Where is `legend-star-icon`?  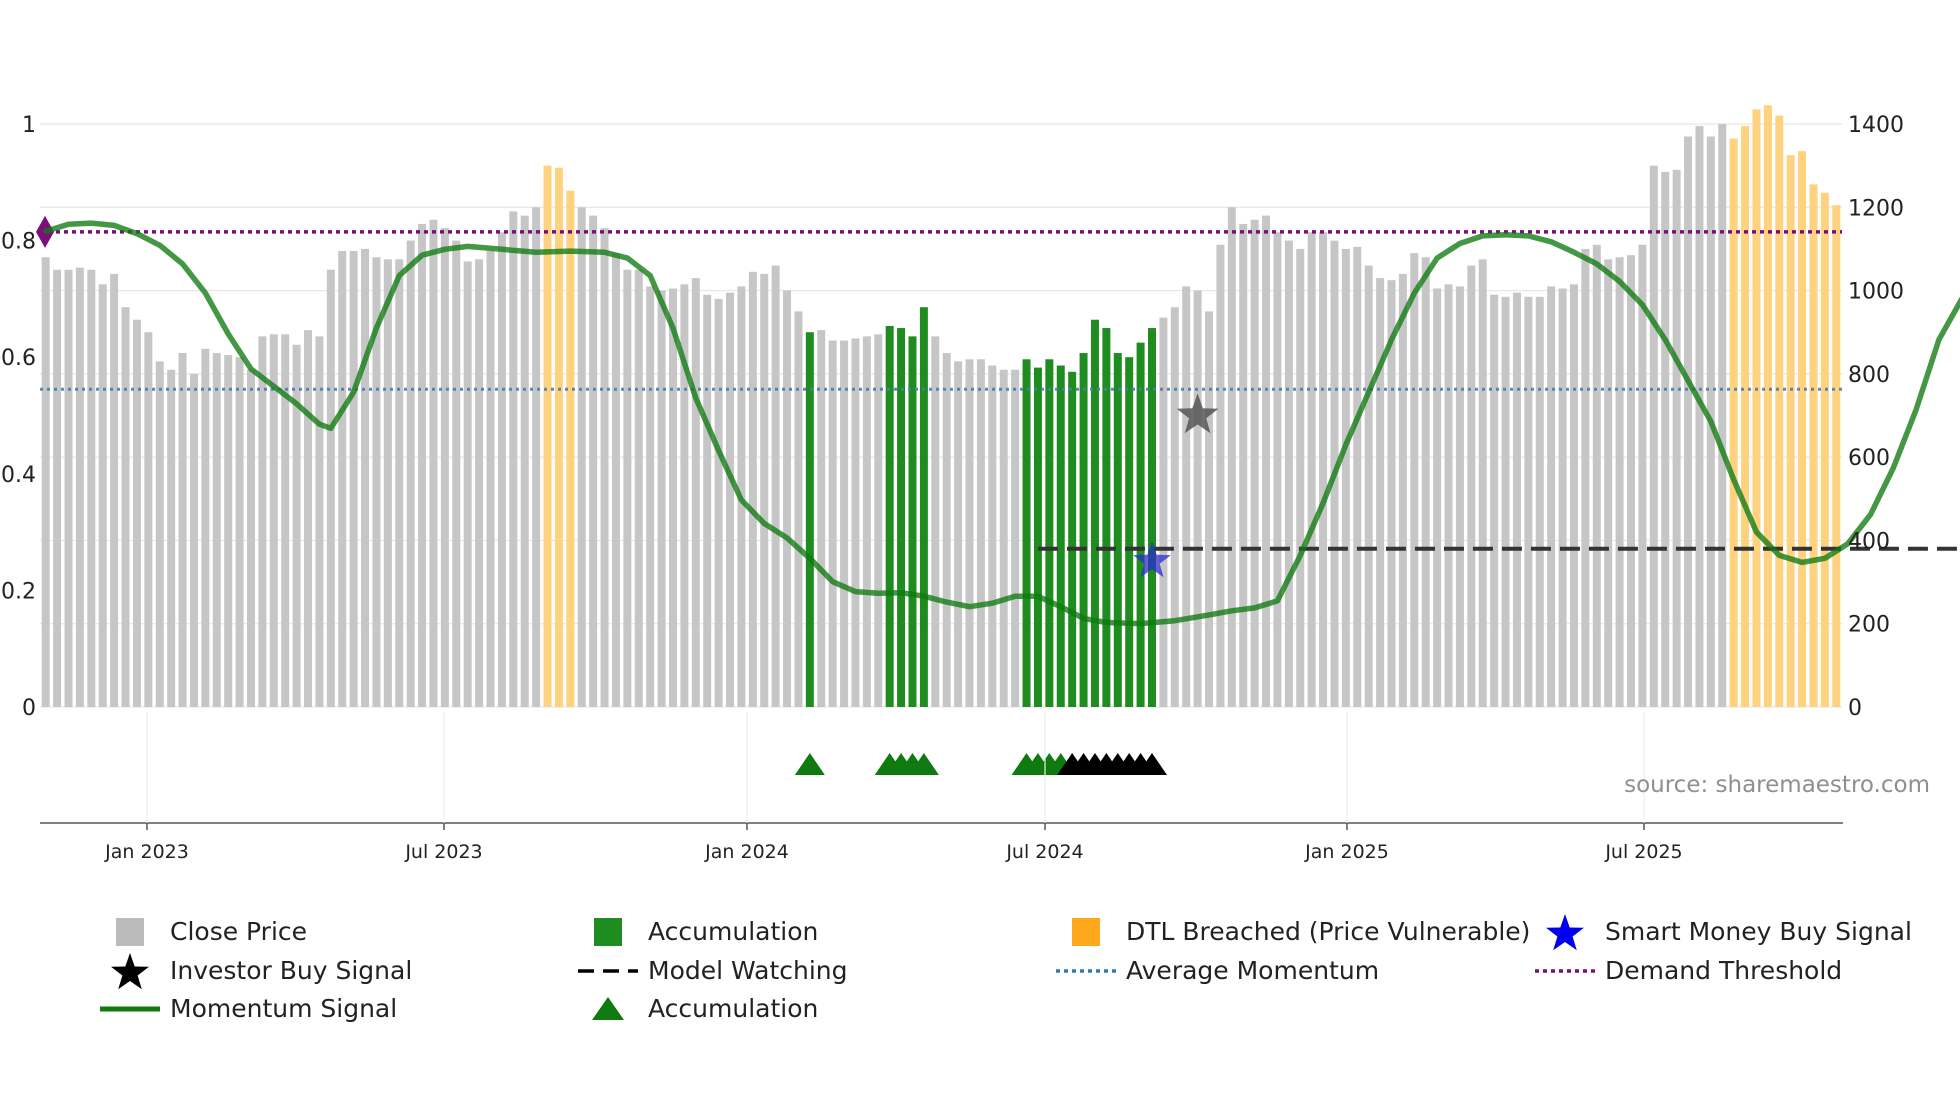
legend-star-icon is located at coordinates (1565, 932).